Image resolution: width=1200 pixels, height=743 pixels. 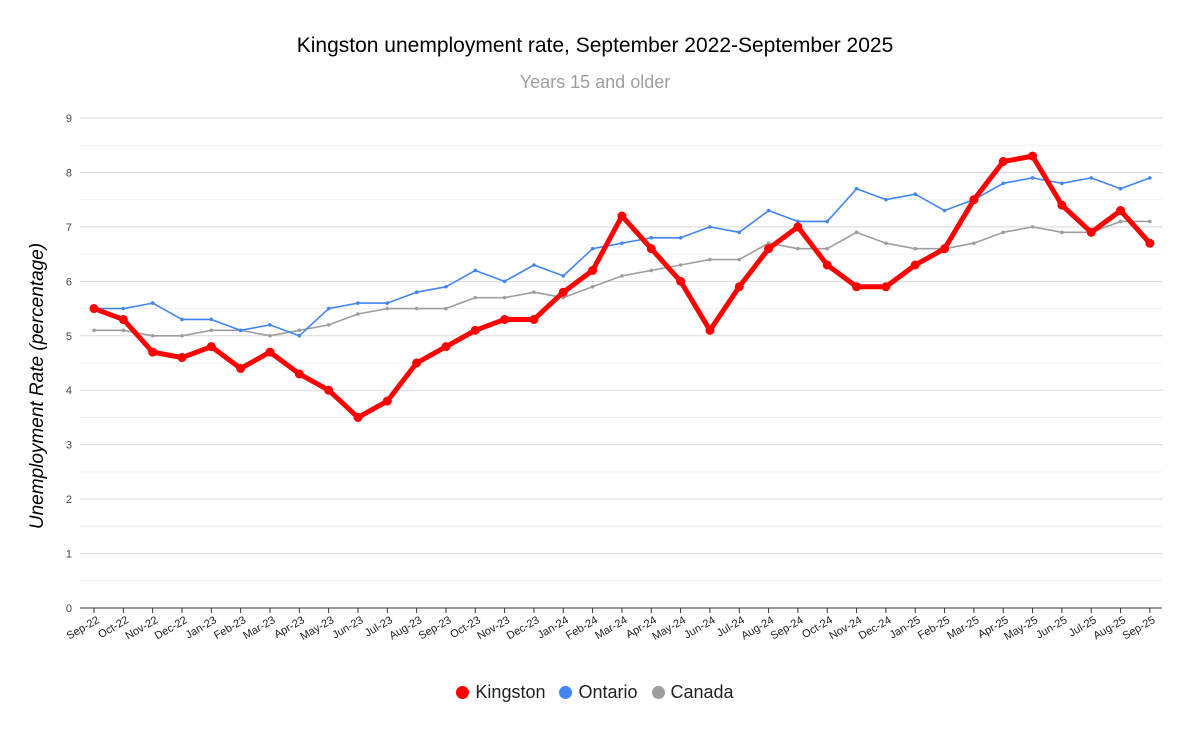 I want to click on x-tick-label: Nov-23, so click(x=493, y=628).